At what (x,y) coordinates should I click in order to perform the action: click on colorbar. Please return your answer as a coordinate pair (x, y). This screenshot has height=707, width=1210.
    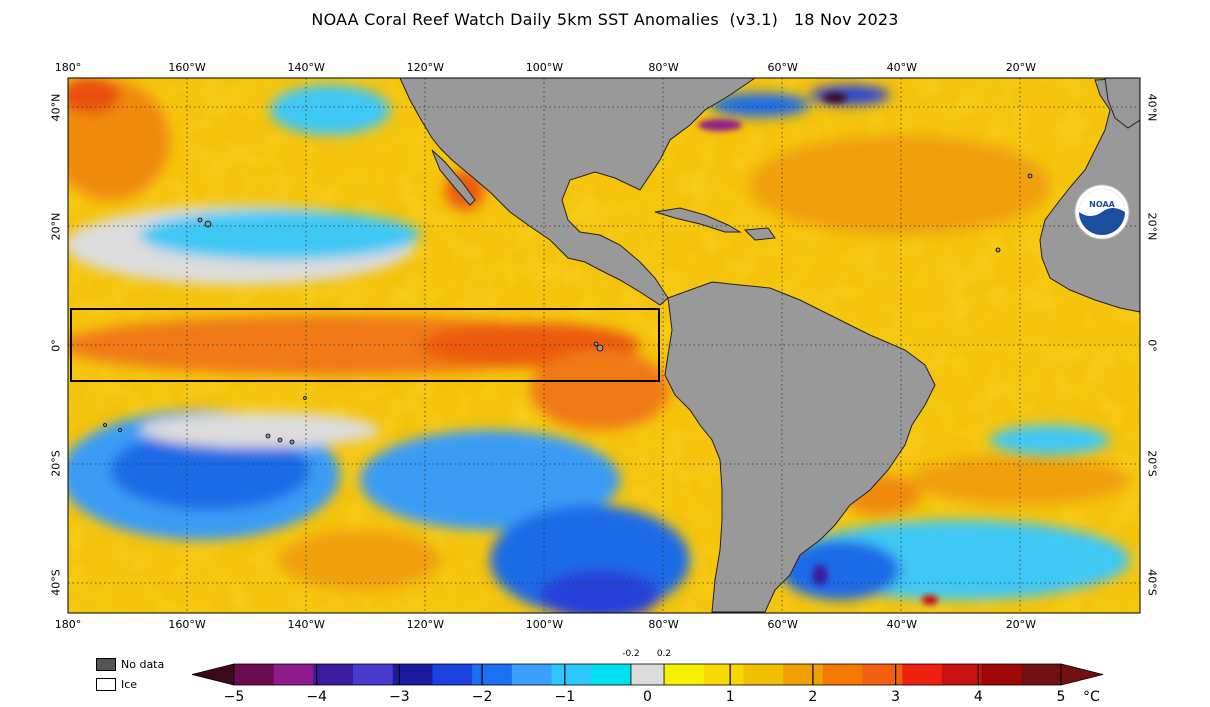
    Looking at the image, I should click on (647, 674).